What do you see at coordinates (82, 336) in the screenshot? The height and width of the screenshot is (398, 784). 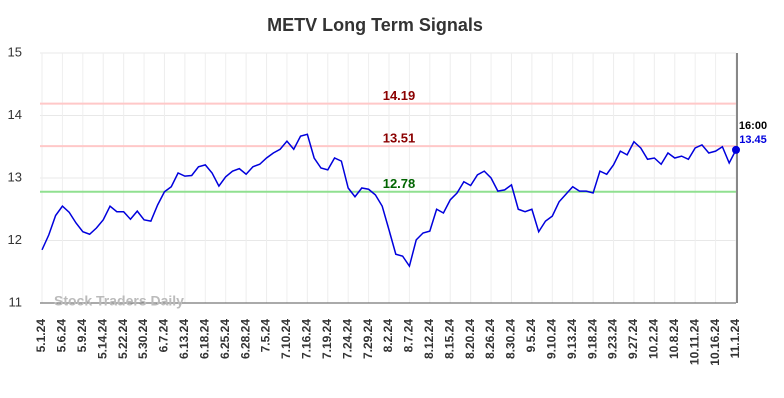 I see `x-tick-label: 5.9.24` at bounding box center [82, 336].